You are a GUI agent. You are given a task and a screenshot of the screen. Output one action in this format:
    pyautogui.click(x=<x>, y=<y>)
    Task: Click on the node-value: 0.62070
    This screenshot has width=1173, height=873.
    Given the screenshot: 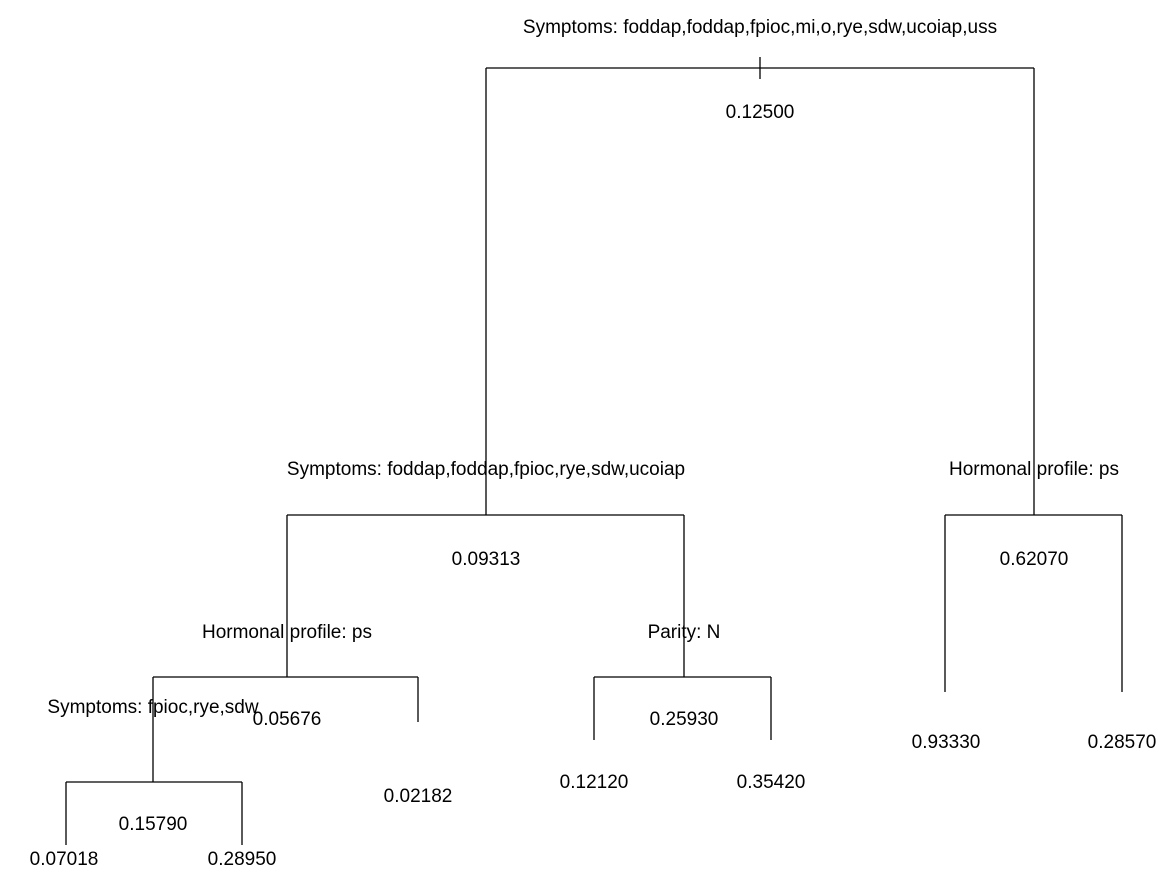 What is the action you would take?
    pyautogui.click(x=1034, y=559)
    